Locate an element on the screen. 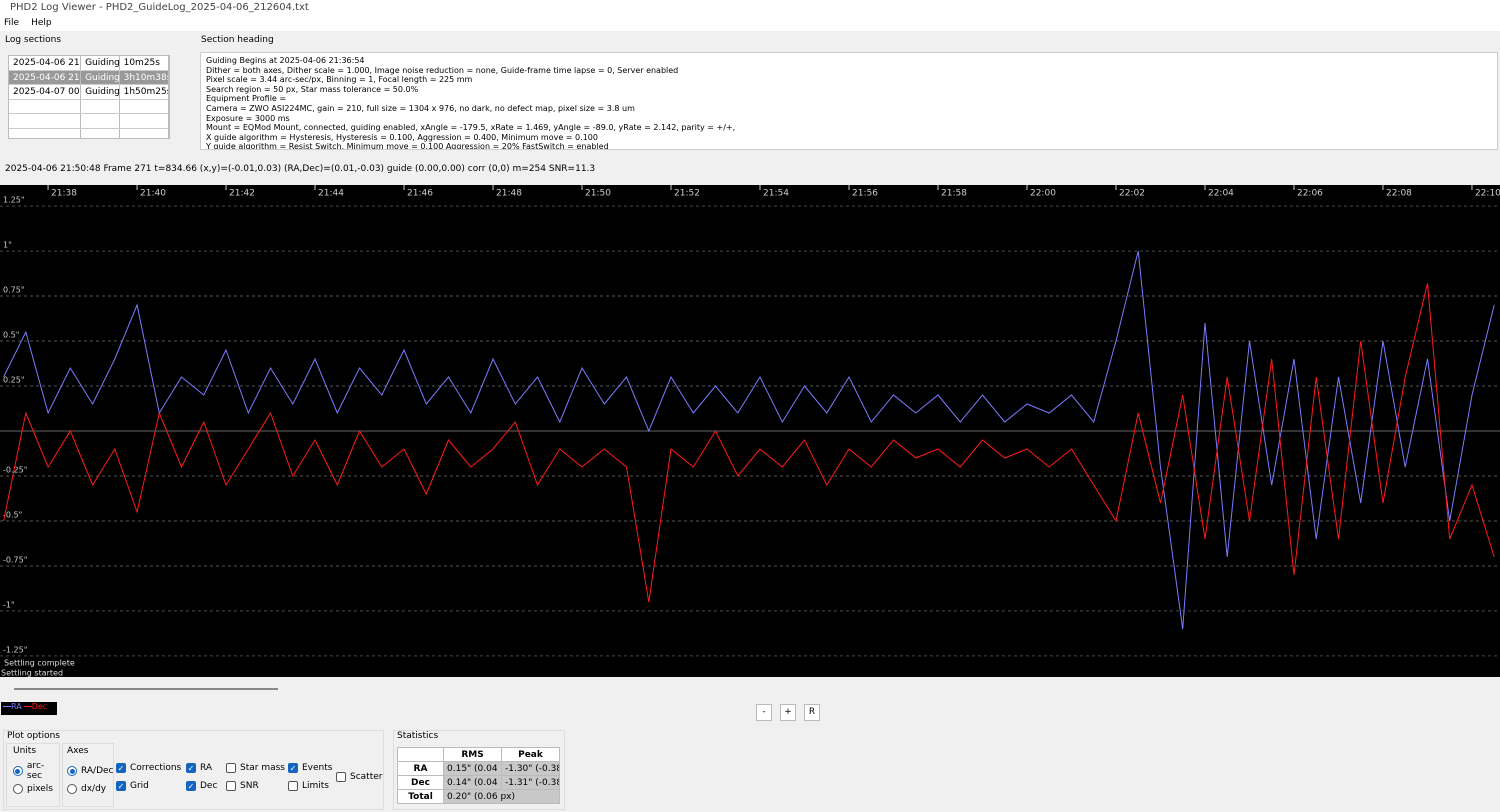 The height and width of the screenshot is (812, 1500). checkbox-label: Grid is located at coordinates (139, 786).